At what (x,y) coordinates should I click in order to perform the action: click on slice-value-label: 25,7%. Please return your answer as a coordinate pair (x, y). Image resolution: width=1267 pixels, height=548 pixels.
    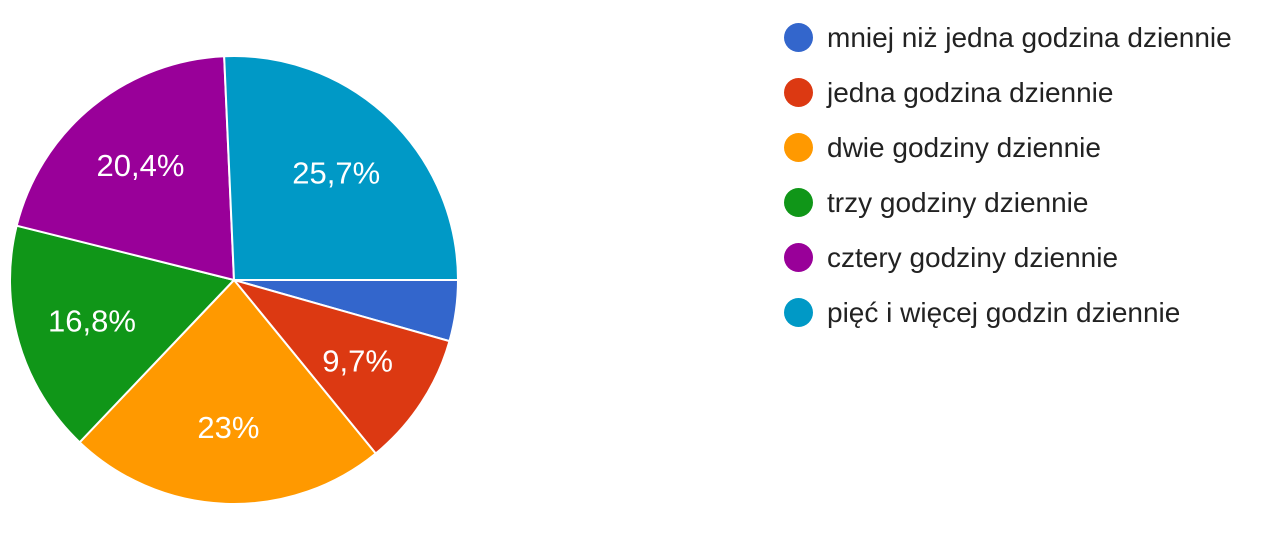
    Looking at the image, I should click on (336, 173).